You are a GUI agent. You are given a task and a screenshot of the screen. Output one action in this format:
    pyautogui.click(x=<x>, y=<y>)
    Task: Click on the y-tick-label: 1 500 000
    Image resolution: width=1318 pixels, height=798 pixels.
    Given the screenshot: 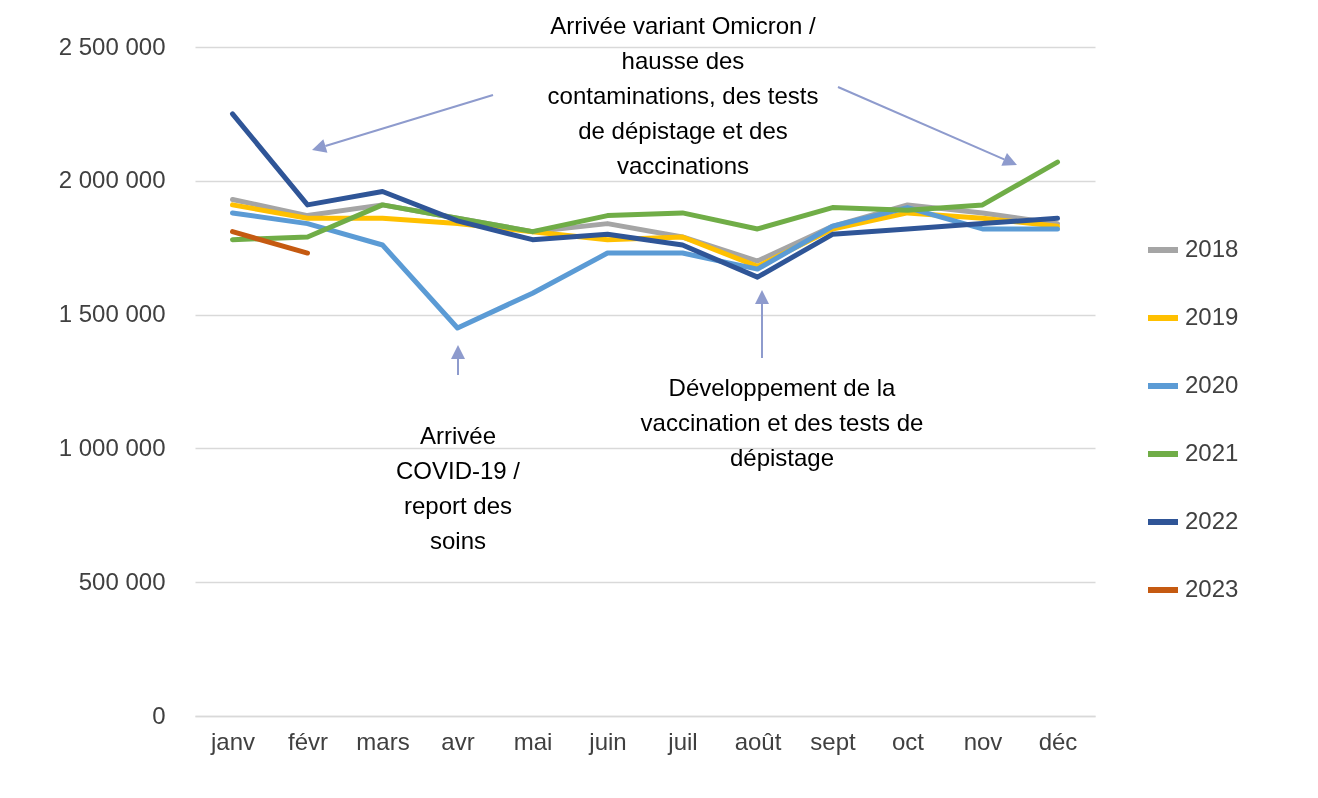 What is the action you would take?
    pyautogui.click(x=112, y=314)
    